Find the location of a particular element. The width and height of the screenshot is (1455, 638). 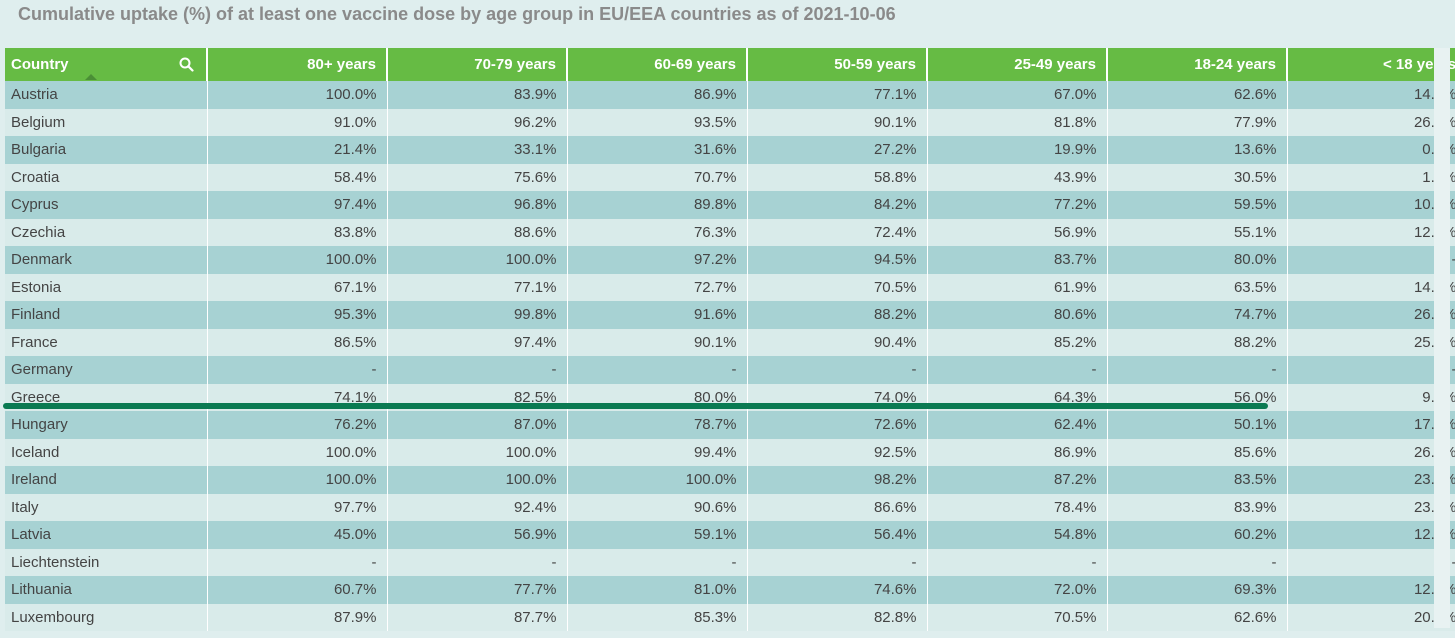

uptake-value-cell: 27.2% is located at coordinates (837, 150).